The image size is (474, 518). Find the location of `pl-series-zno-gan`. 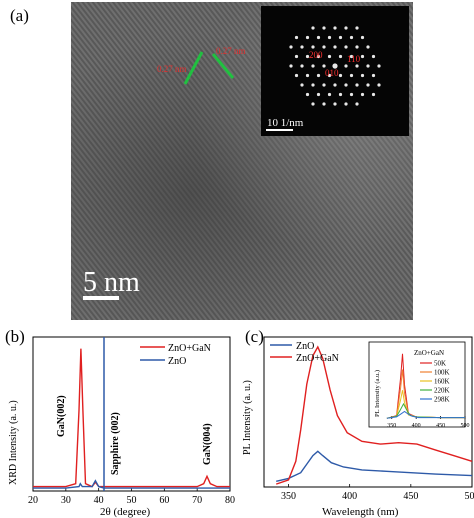

pl-series-zno-gan is located at coordinates (374, 415).